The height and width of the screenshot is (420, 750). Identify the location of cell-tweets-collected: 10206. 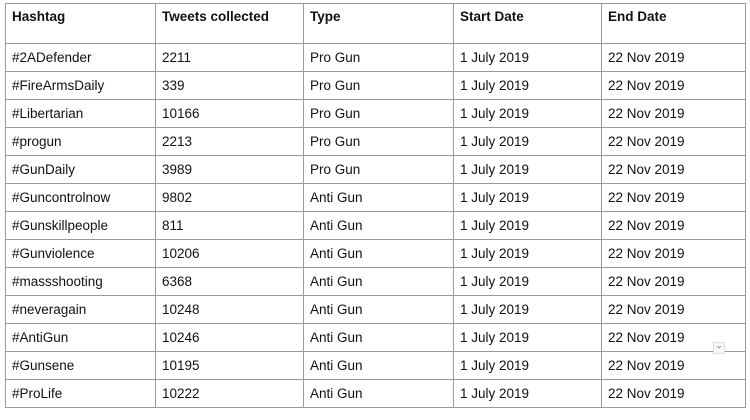
(229, 253).